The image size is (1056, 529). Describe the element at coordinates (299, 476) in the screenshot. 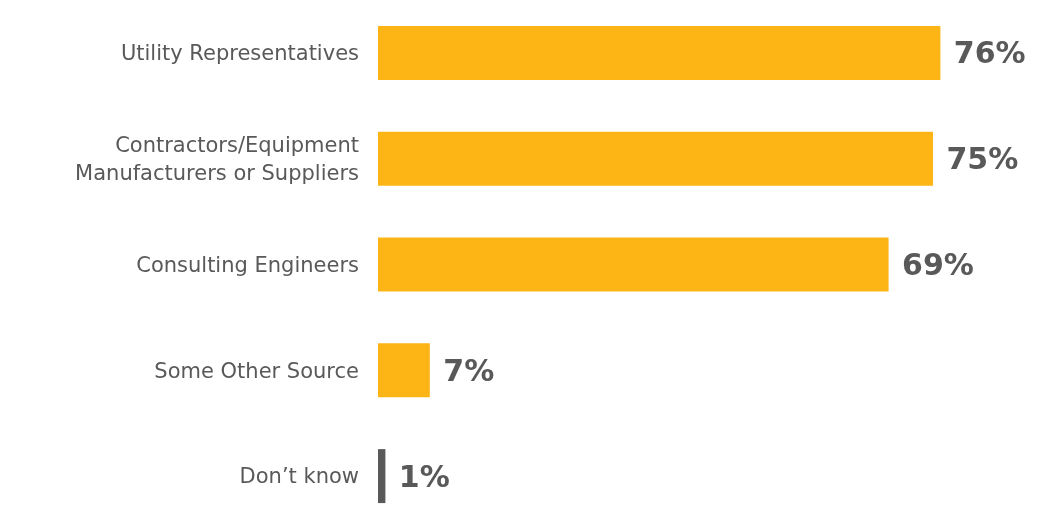

I see `y-tick-label: Don’t know` at that location.